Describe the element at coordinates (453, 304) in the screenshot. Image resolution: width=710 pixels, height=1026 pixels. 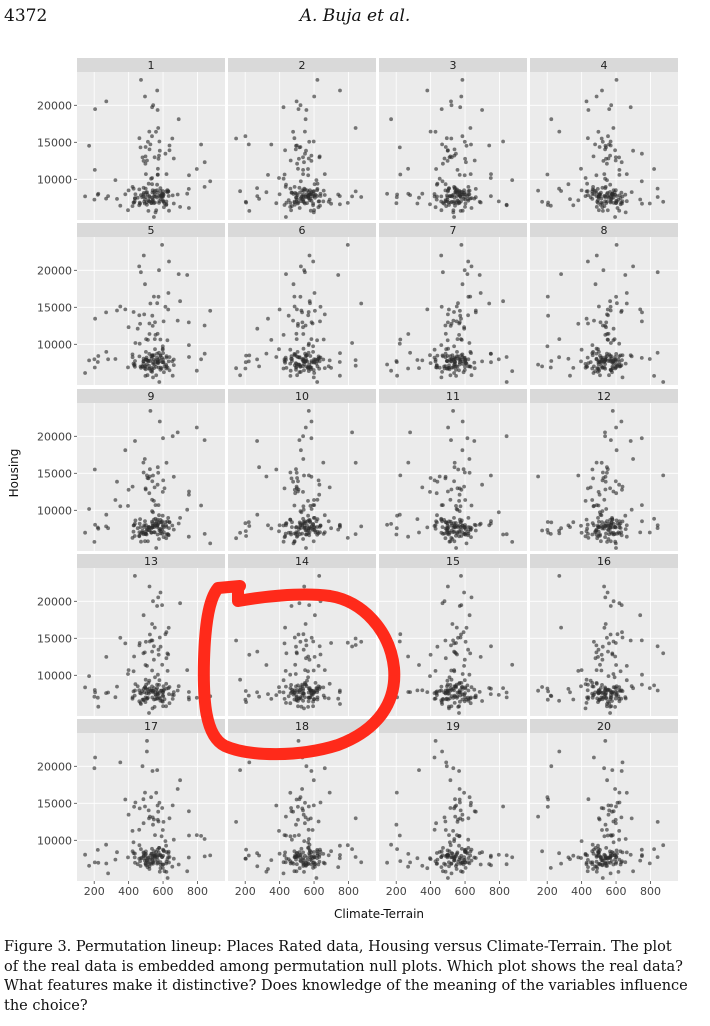
I see `panel-7: 7` at that location.